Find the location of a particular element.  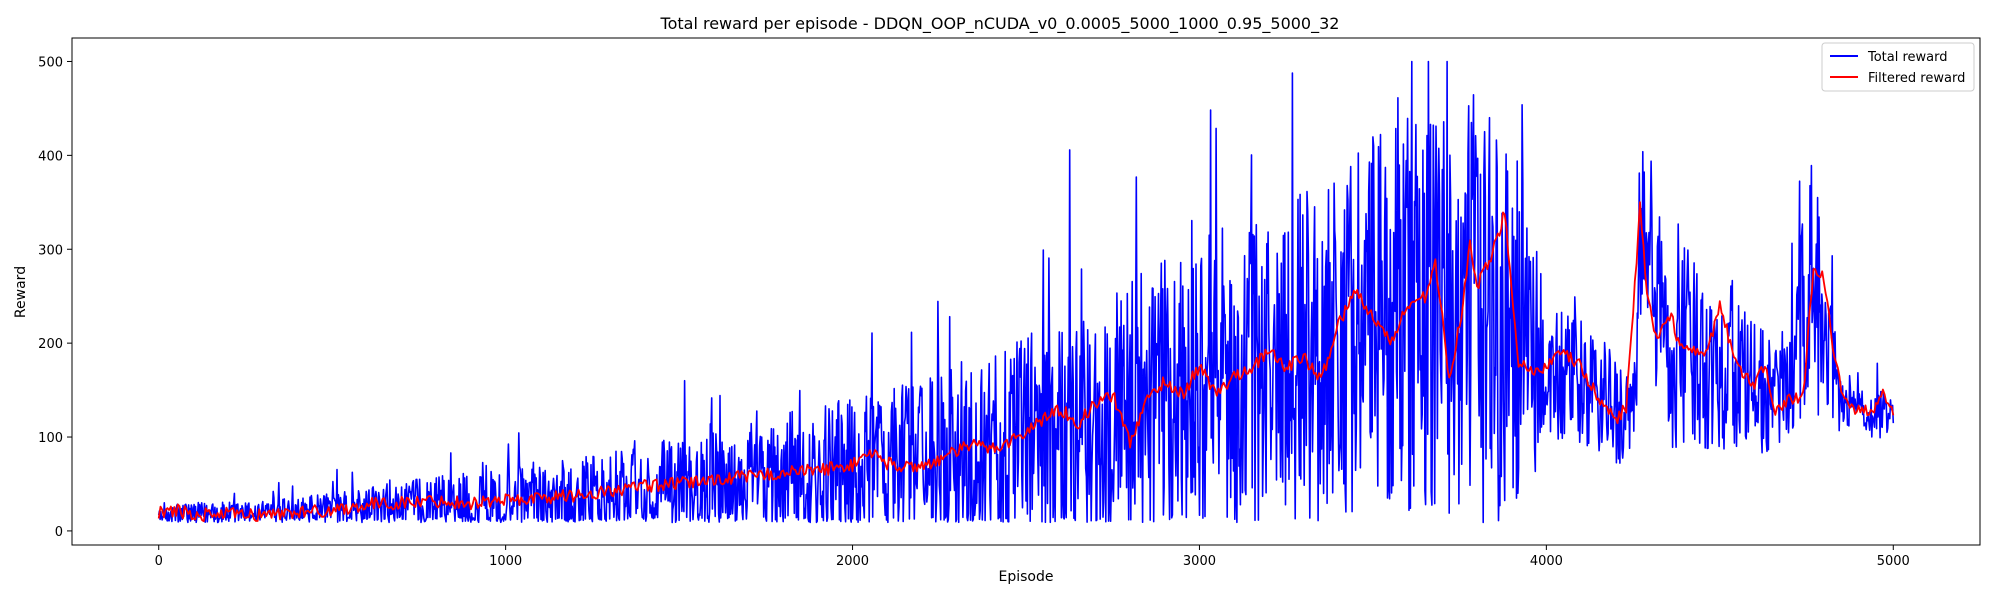

x-tick-label-0: 0 is located at coordinates (159, 561).